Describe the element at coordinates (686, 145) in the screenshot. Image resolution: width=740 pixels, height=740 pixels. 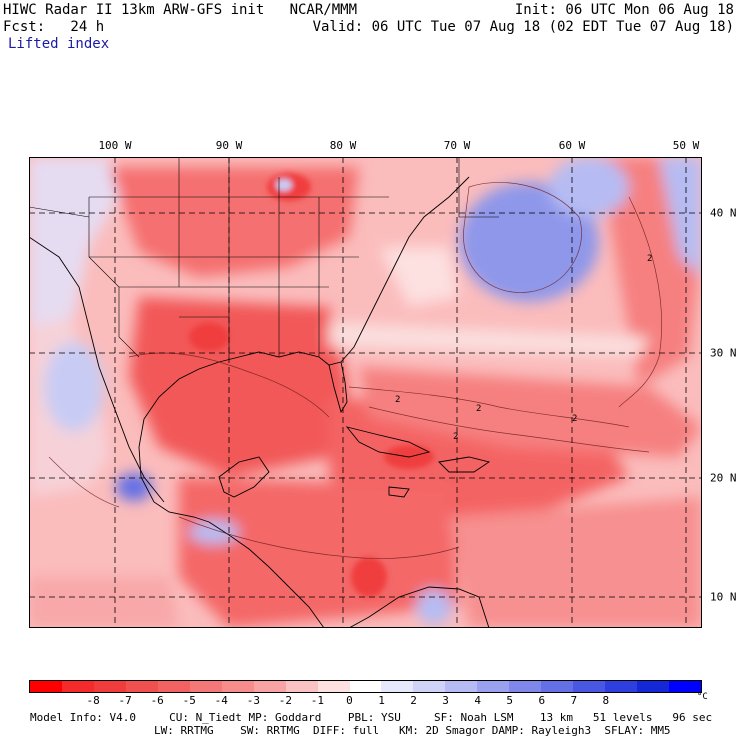
I see `lon-label-50w: 50 W` at that location.